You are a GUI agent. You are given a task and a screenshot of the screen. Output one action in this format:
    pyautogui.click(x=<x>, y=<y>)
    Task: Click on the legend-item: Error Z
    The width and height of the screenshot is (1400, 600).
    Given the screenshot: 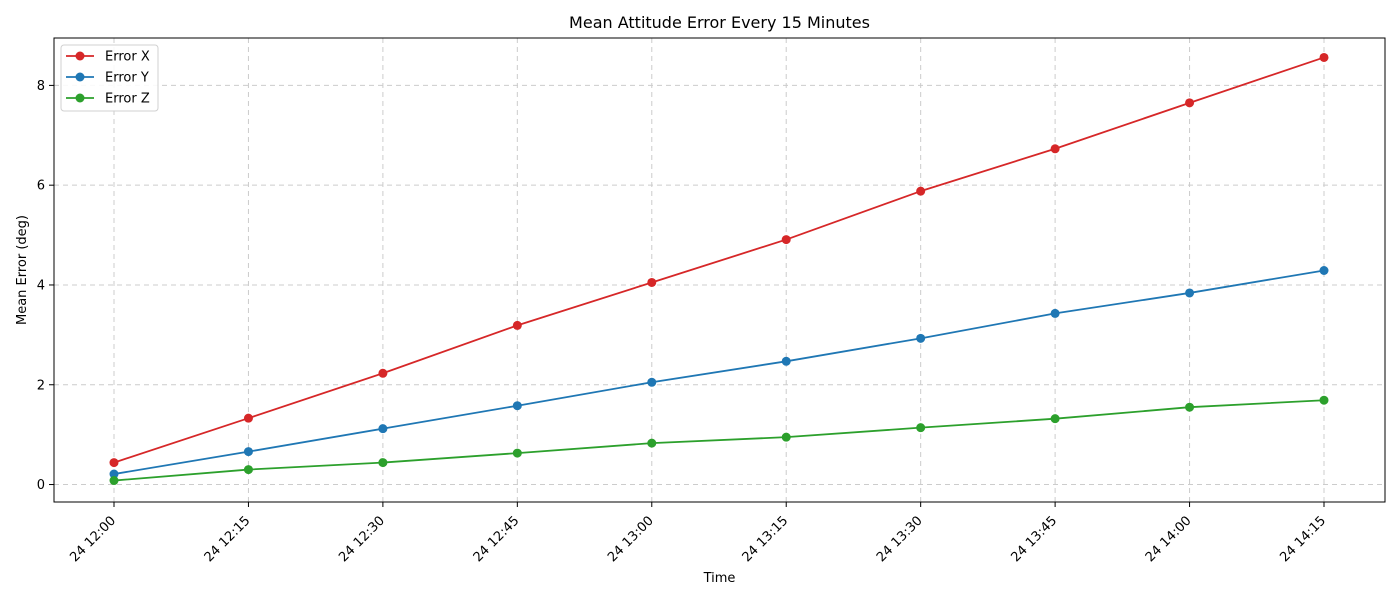 What is the action you would take?
    pyautogui.click(x=108, y=99)
    